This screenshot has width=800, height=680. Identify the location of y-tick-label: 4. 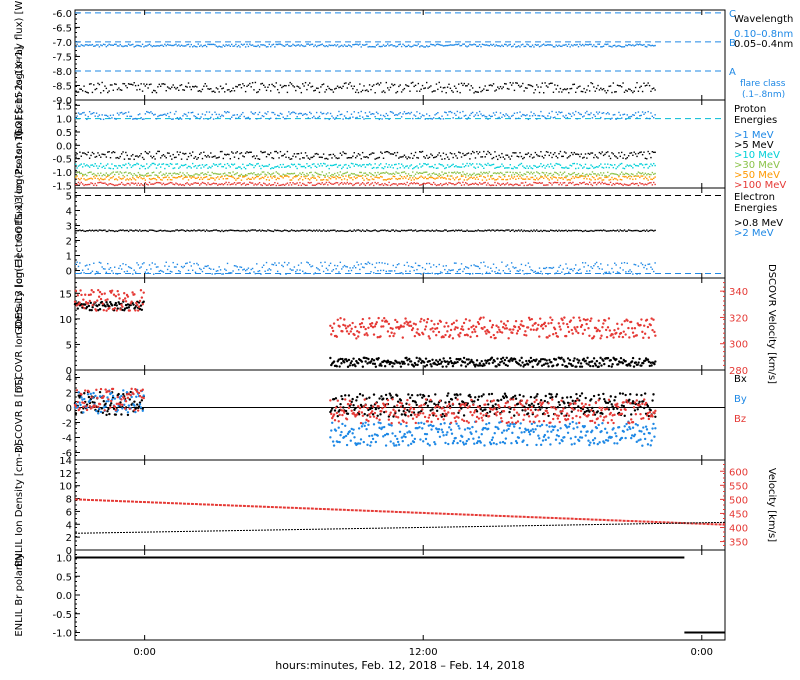
(69, 212).